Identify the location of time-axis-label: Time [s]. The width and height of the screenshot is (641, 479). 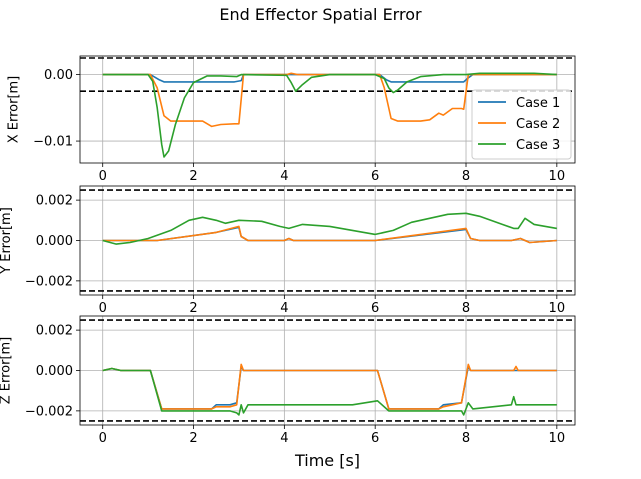
(327, 460).